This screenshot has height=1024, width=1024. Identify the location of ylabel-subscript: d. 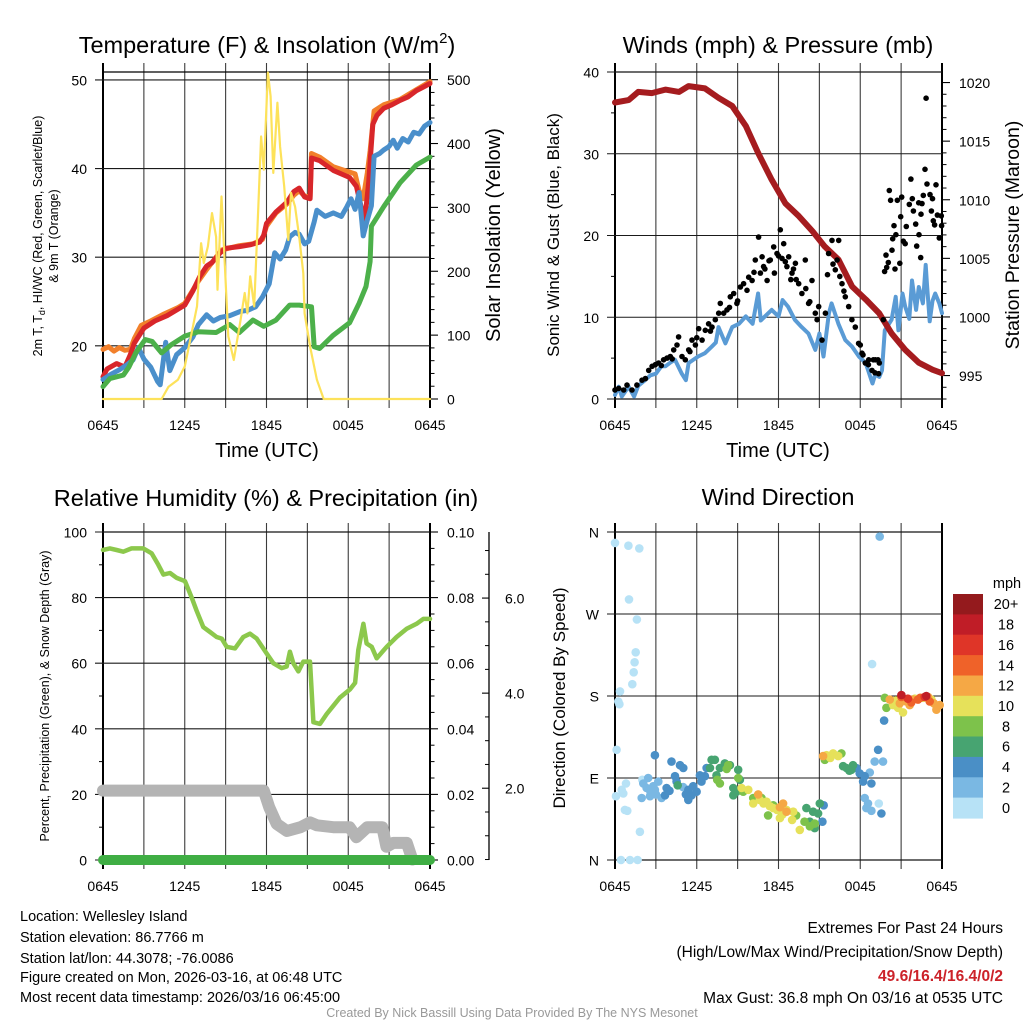
(42, 312).